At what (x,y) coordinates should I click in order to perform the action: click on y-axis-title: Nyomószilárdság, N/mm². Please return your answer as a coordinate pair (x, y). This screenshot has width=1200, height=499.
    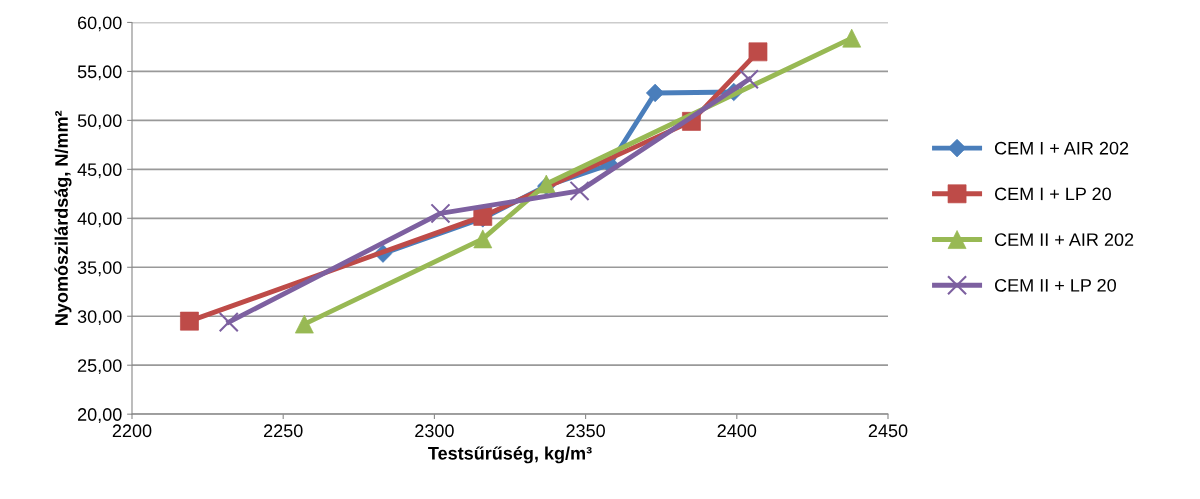
    Looking at the image, I should click on (63, 217).